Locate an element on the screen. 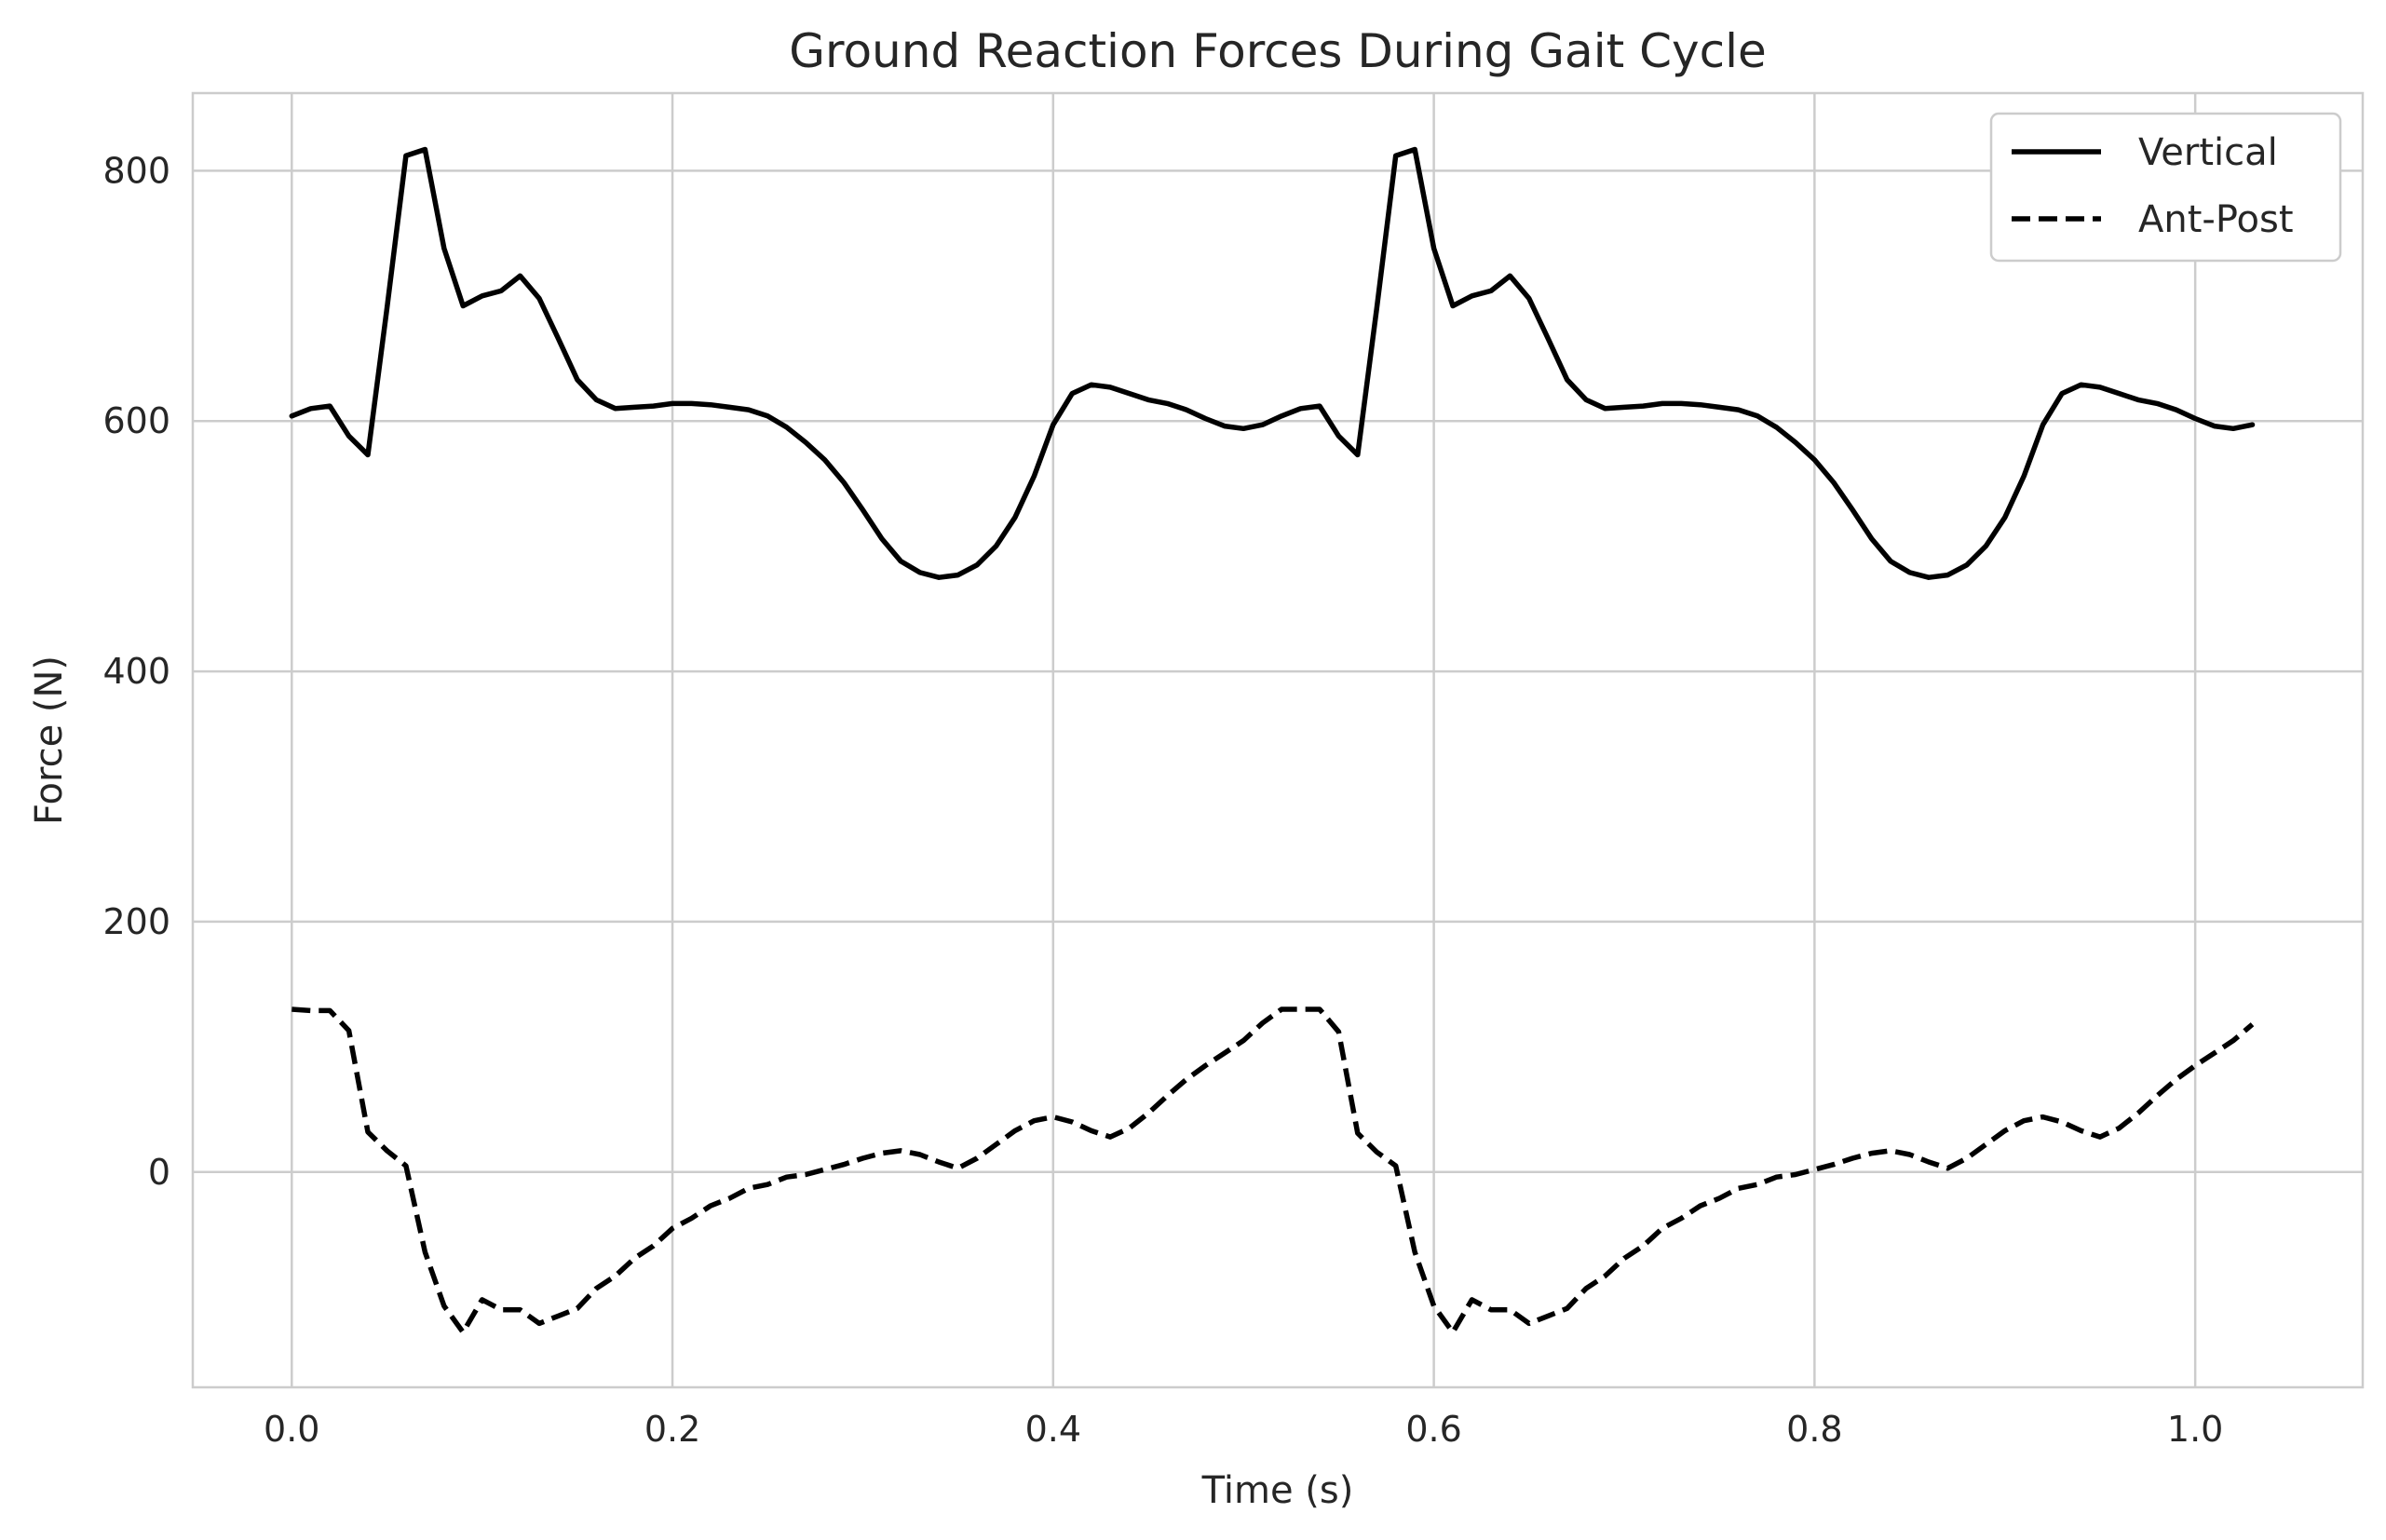 This screenshot has width=2386, height=1540. legend-label-vertical: Vertical is located at coordinates (2208, 152).